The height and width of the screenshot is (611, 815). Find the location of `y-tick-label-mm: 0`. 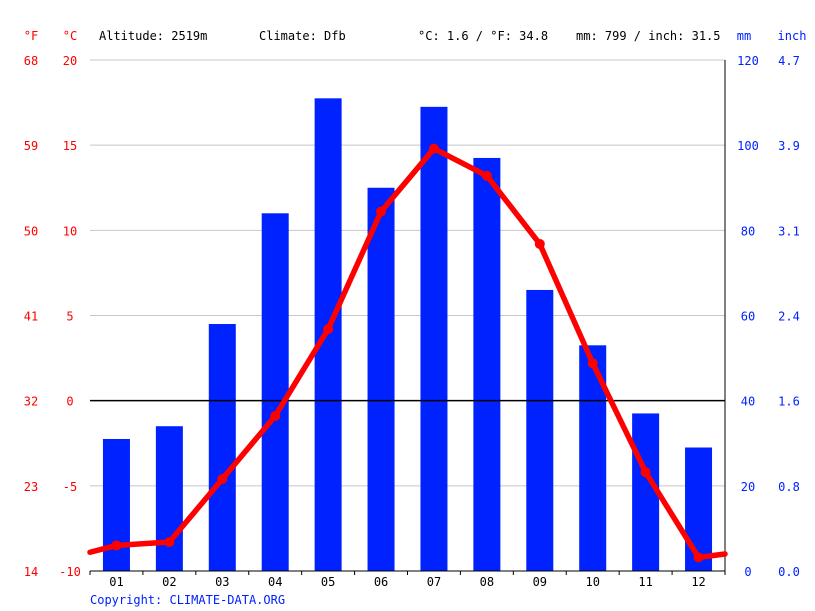

y-tick-label-mm: 0 is located at coordinates (747, 572).